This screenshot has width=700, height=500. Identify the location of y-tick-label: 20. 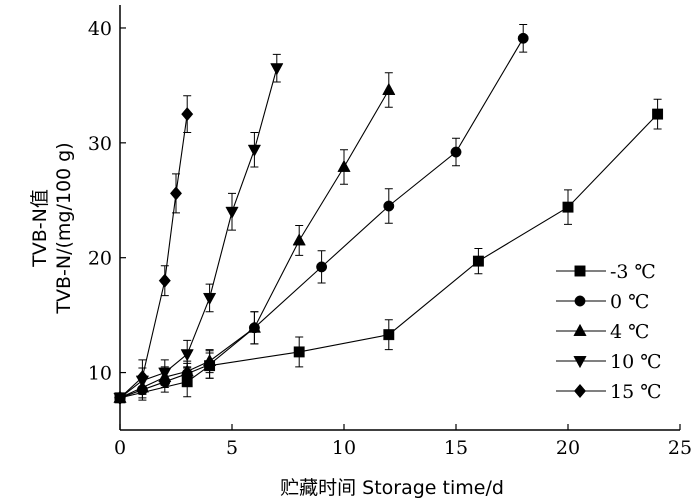
(100, 259).